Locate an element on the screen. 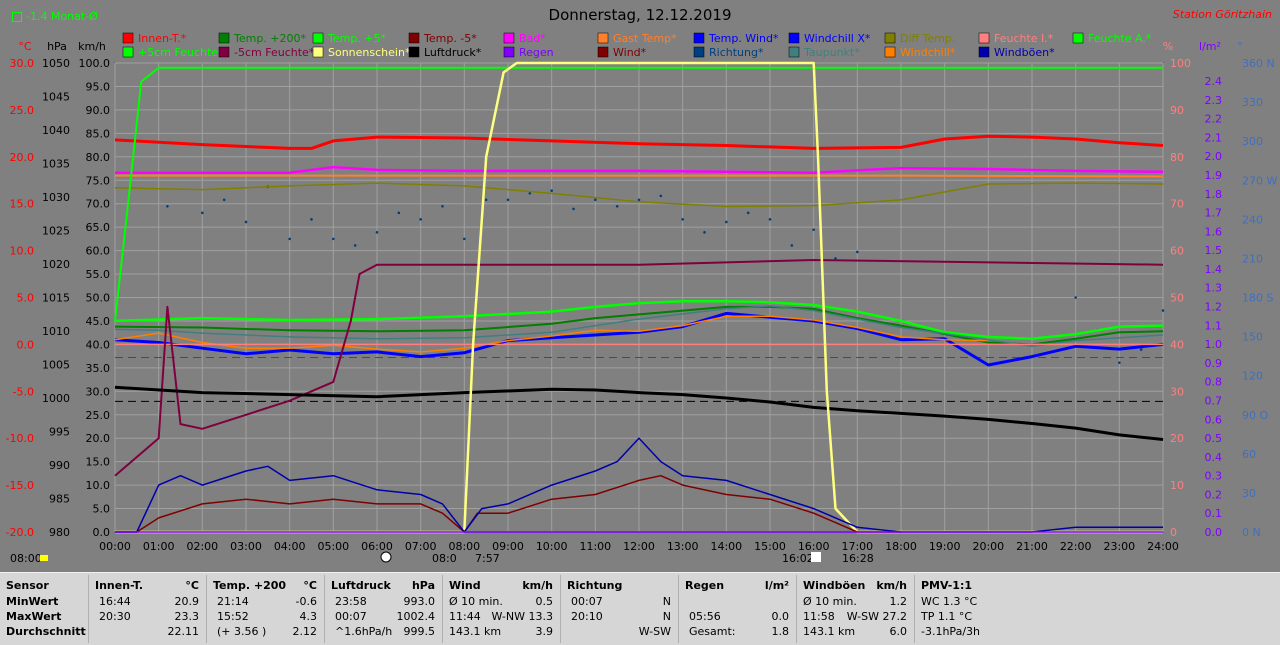 Image resolution: width=1280 pixels, height=645 pixels. pressure-tick-label: 1045 is located at coordinates (56, 97).